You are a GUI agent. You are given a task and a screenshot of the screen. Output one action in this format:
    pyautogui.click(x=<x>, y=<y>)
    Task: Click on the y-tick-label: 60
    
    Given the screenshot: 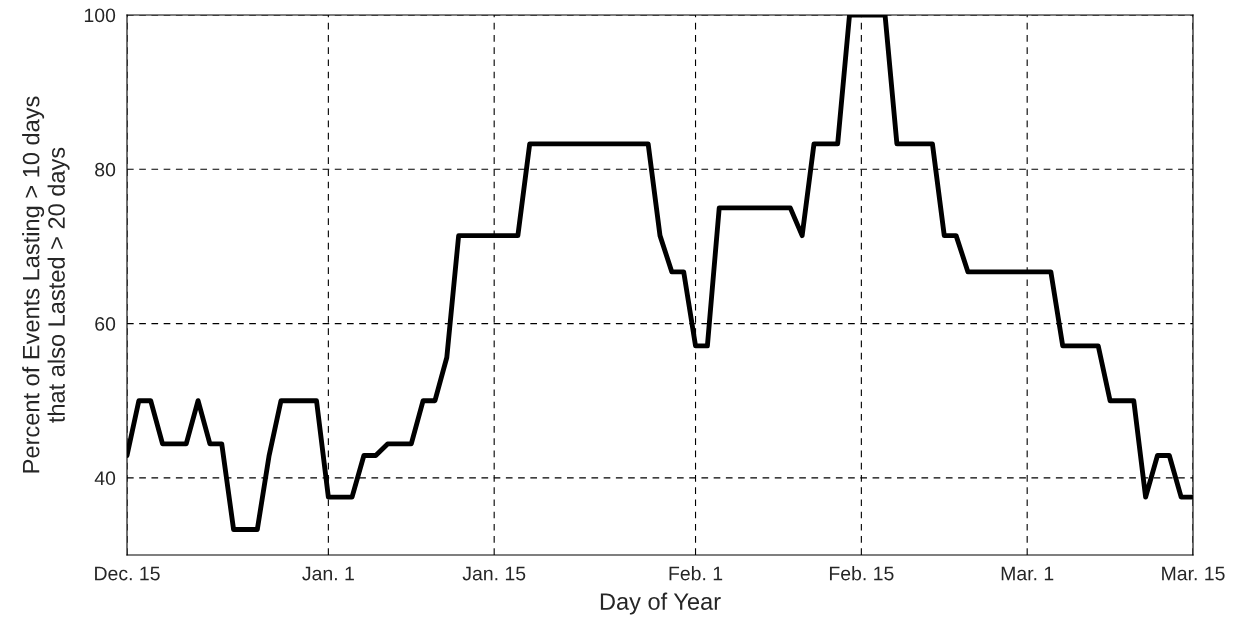 What is the action you would take?
    pyautogui.click(x=105, y=324)
    